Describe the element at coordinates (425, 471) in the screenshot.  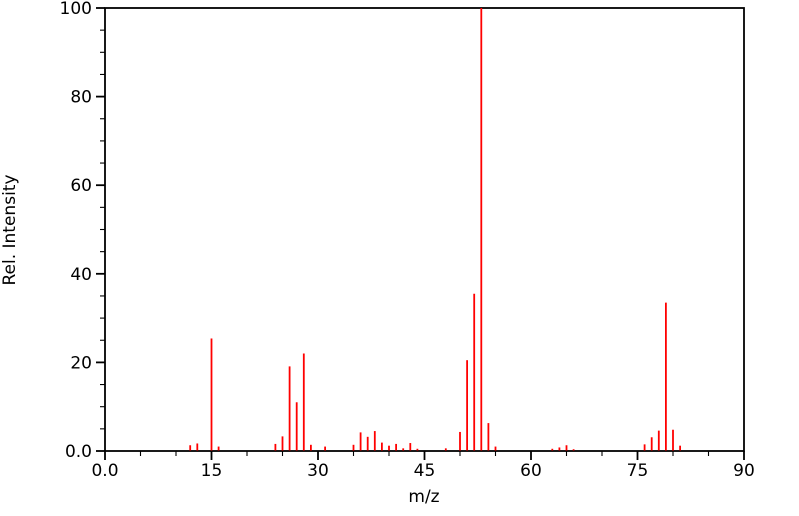
I see `x-tick-label: 45` at that location.